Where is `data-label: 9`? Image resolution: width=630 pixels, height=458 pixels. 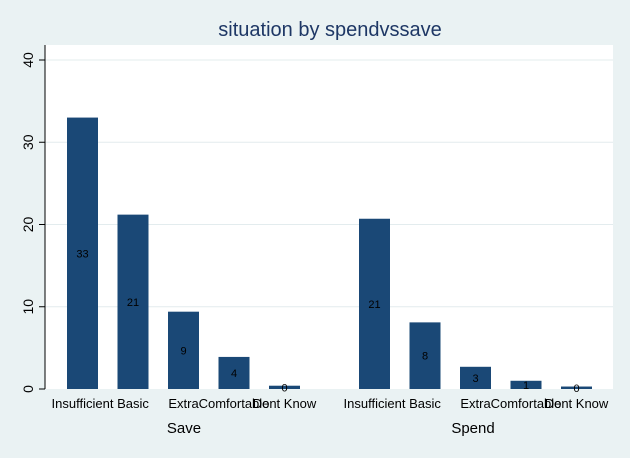
data-label: 9 is located at coordinates (183, 351).